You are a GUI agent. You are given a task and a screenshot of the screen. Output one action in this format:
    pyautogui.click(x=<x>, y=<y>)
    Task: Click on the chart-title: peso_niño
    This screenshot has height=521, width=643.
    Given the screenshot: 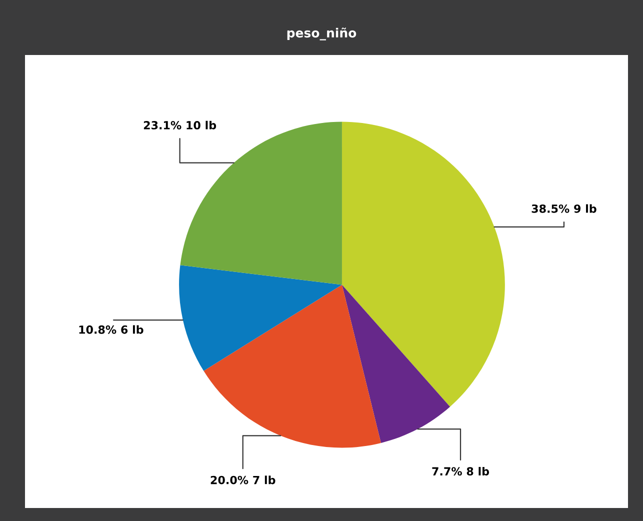 What is the action you would take?
    pyautogui.click(x=321, y=34)
    